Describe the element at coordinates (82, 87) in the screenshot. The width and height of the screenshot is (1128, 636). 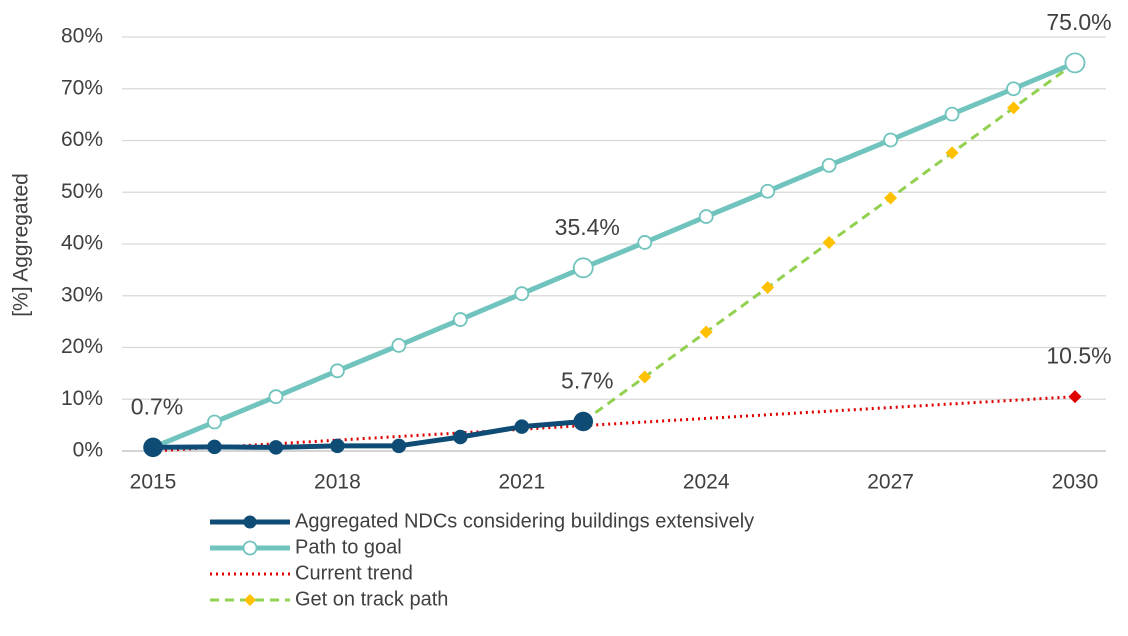
I see `y-tick-label: 70%` at that location.